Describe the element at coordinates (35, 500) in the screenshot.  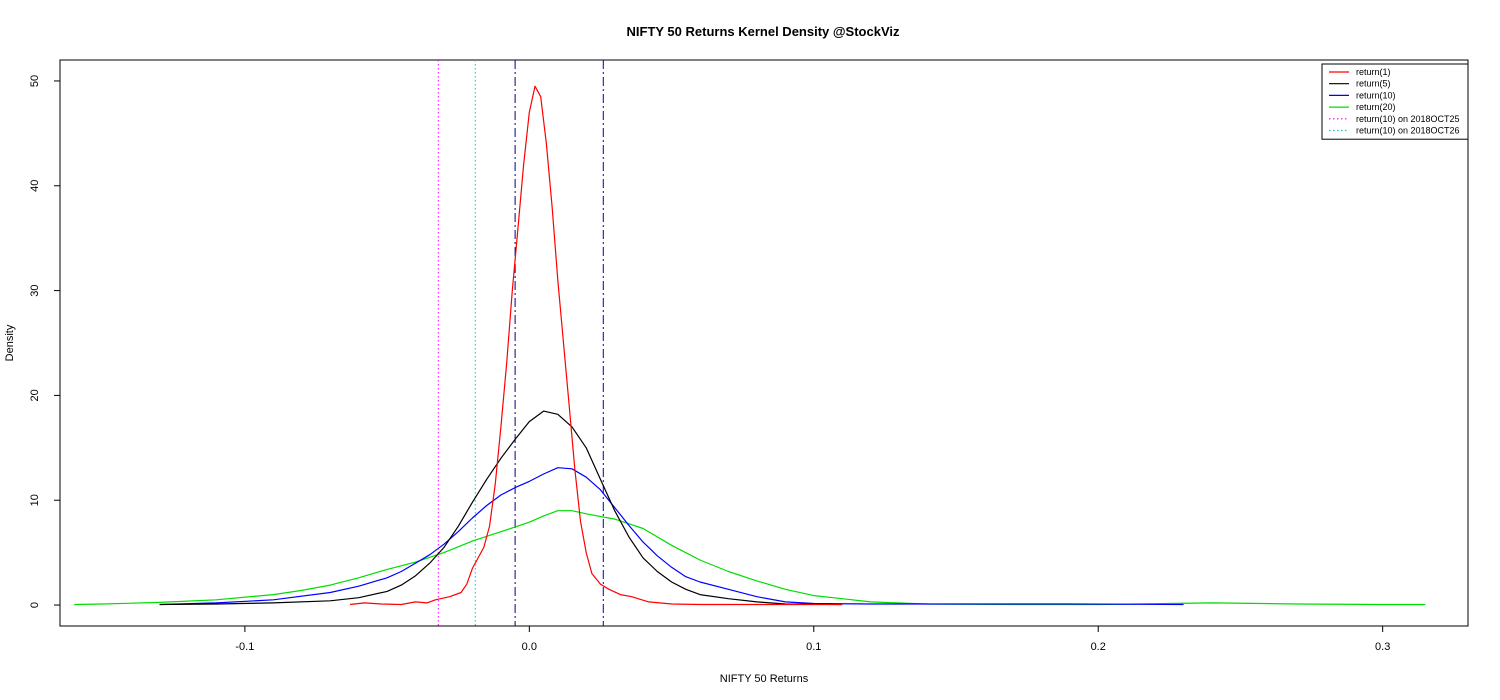
I see `y-tick-label: 10` at that location.